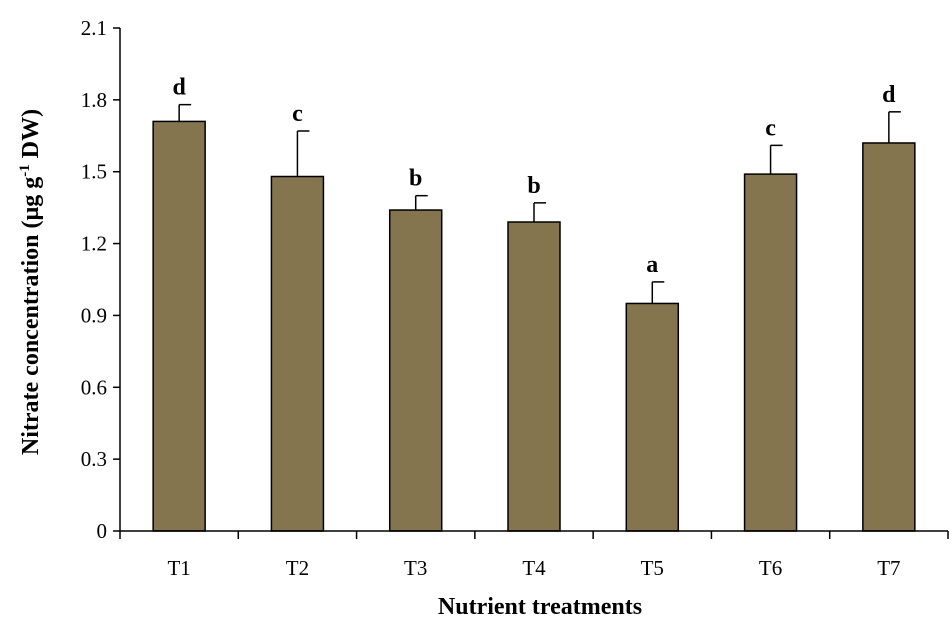 This screenshot has width=952, height=623. Describe the element at coordinates (889, 337) in the screenshot. I see `bar-t7` at that location.